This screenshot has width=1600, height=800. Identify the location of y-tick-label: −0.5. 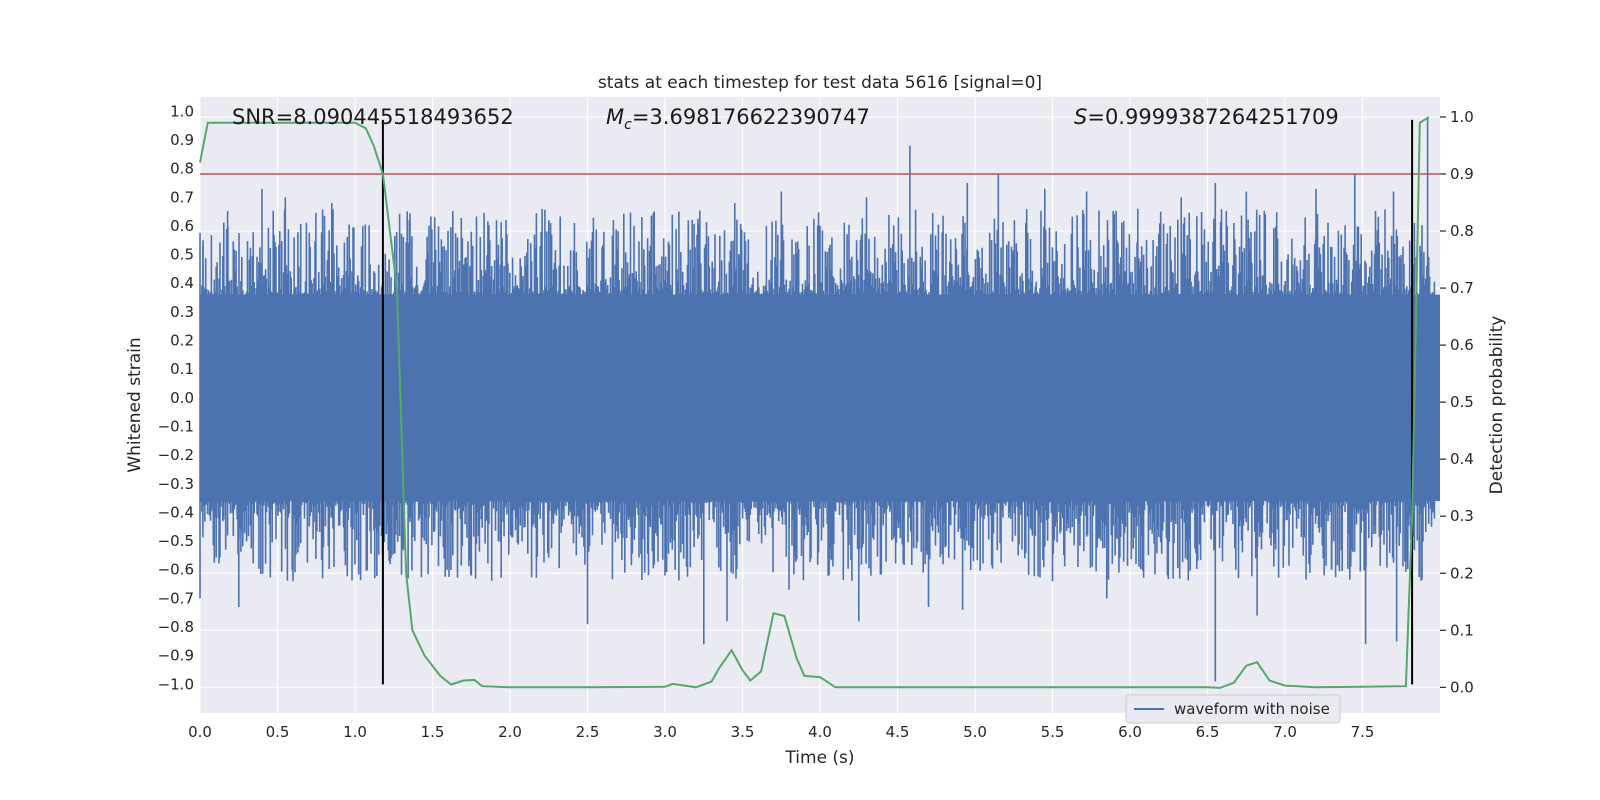
(176, 541).